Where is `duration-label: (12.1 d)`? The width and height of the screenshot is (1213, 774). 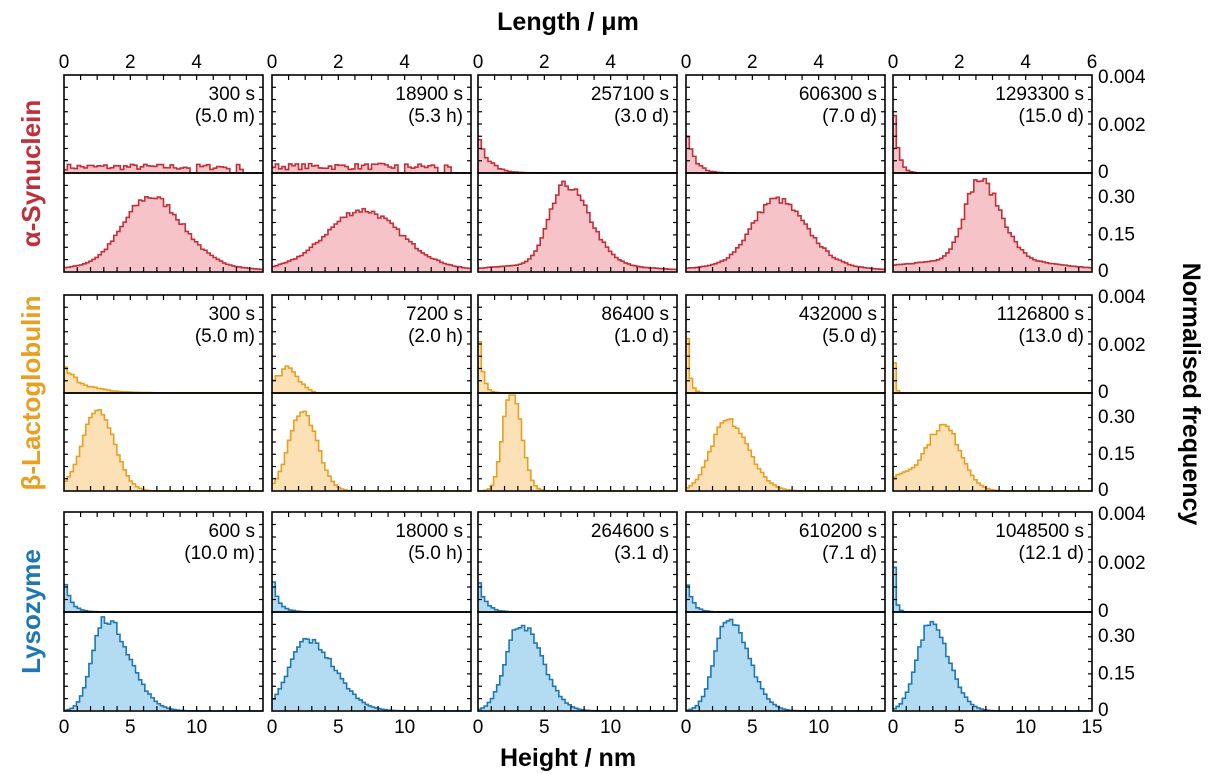
duration-label: (12.1 d) is located at coordinates (1051, 553).